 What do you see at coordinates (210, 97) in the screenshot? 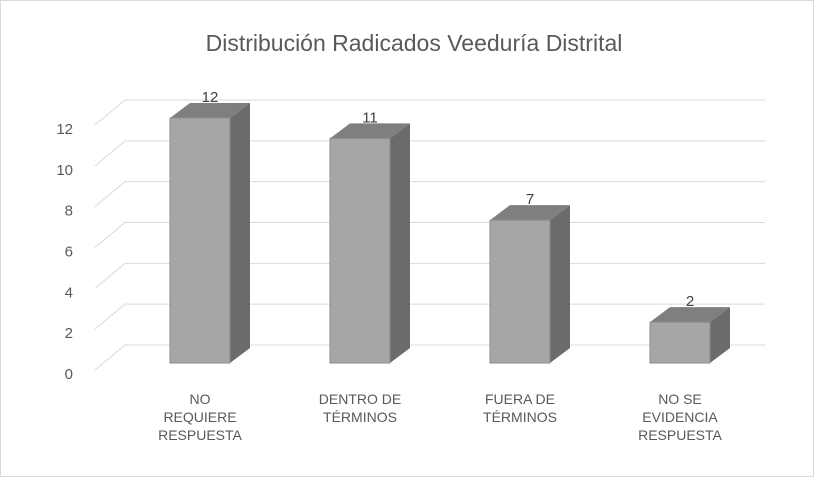
I see `data-label: 12` at bounding box center [210, 97].